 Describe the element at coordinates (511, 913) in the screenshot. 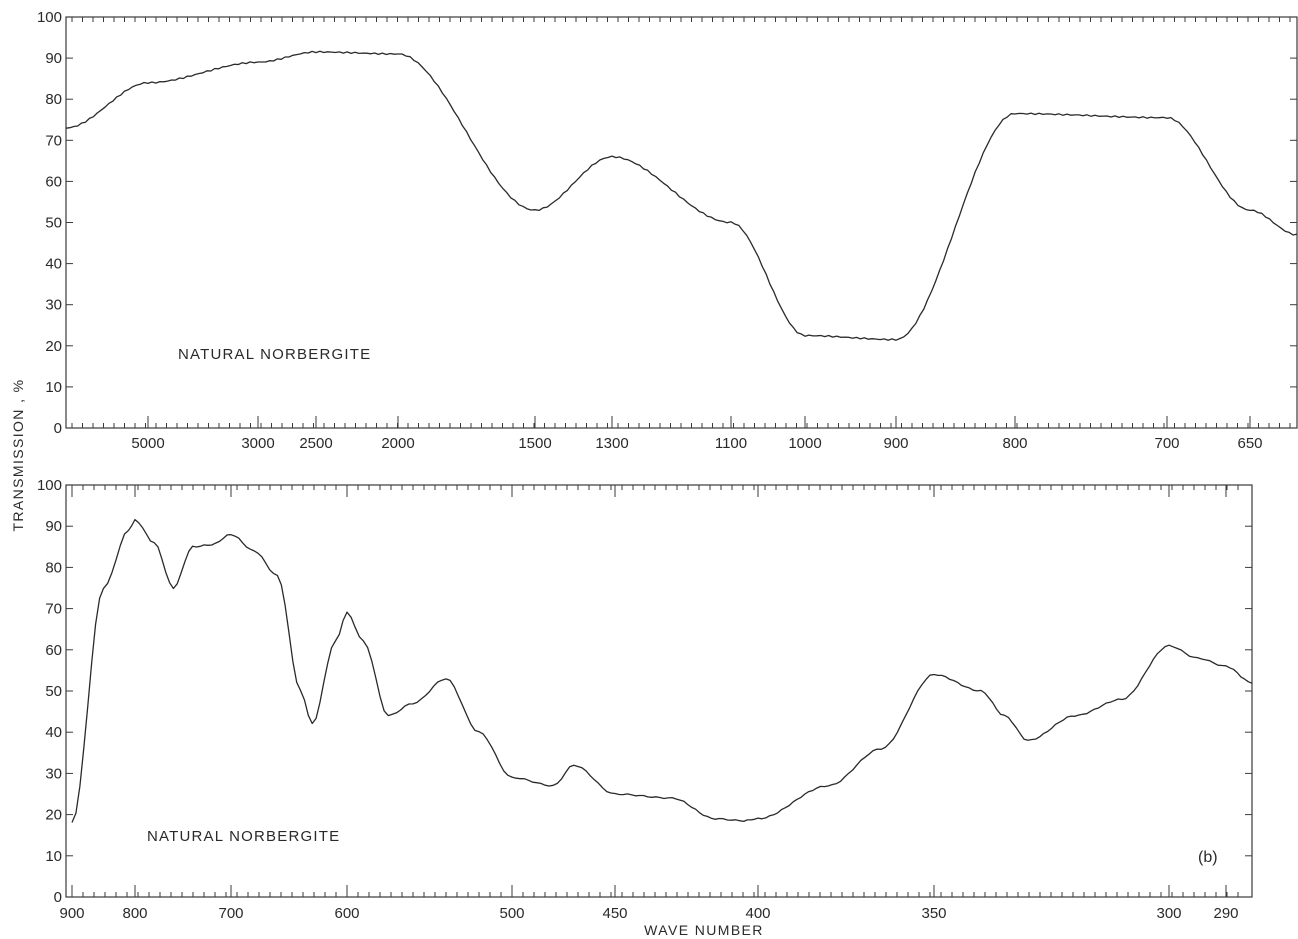

I see `bottom-x-tick-label: 500` at that location.